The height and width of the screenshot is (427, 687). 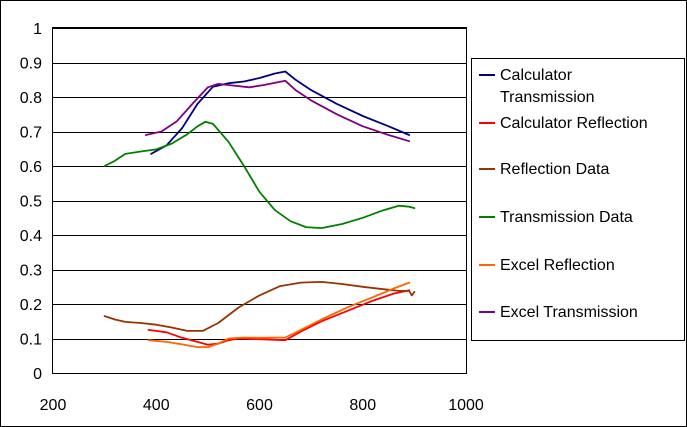 I want to click on x-axis-tick-labels: 200 400 600 800 1000, so click(x=262, y=405).